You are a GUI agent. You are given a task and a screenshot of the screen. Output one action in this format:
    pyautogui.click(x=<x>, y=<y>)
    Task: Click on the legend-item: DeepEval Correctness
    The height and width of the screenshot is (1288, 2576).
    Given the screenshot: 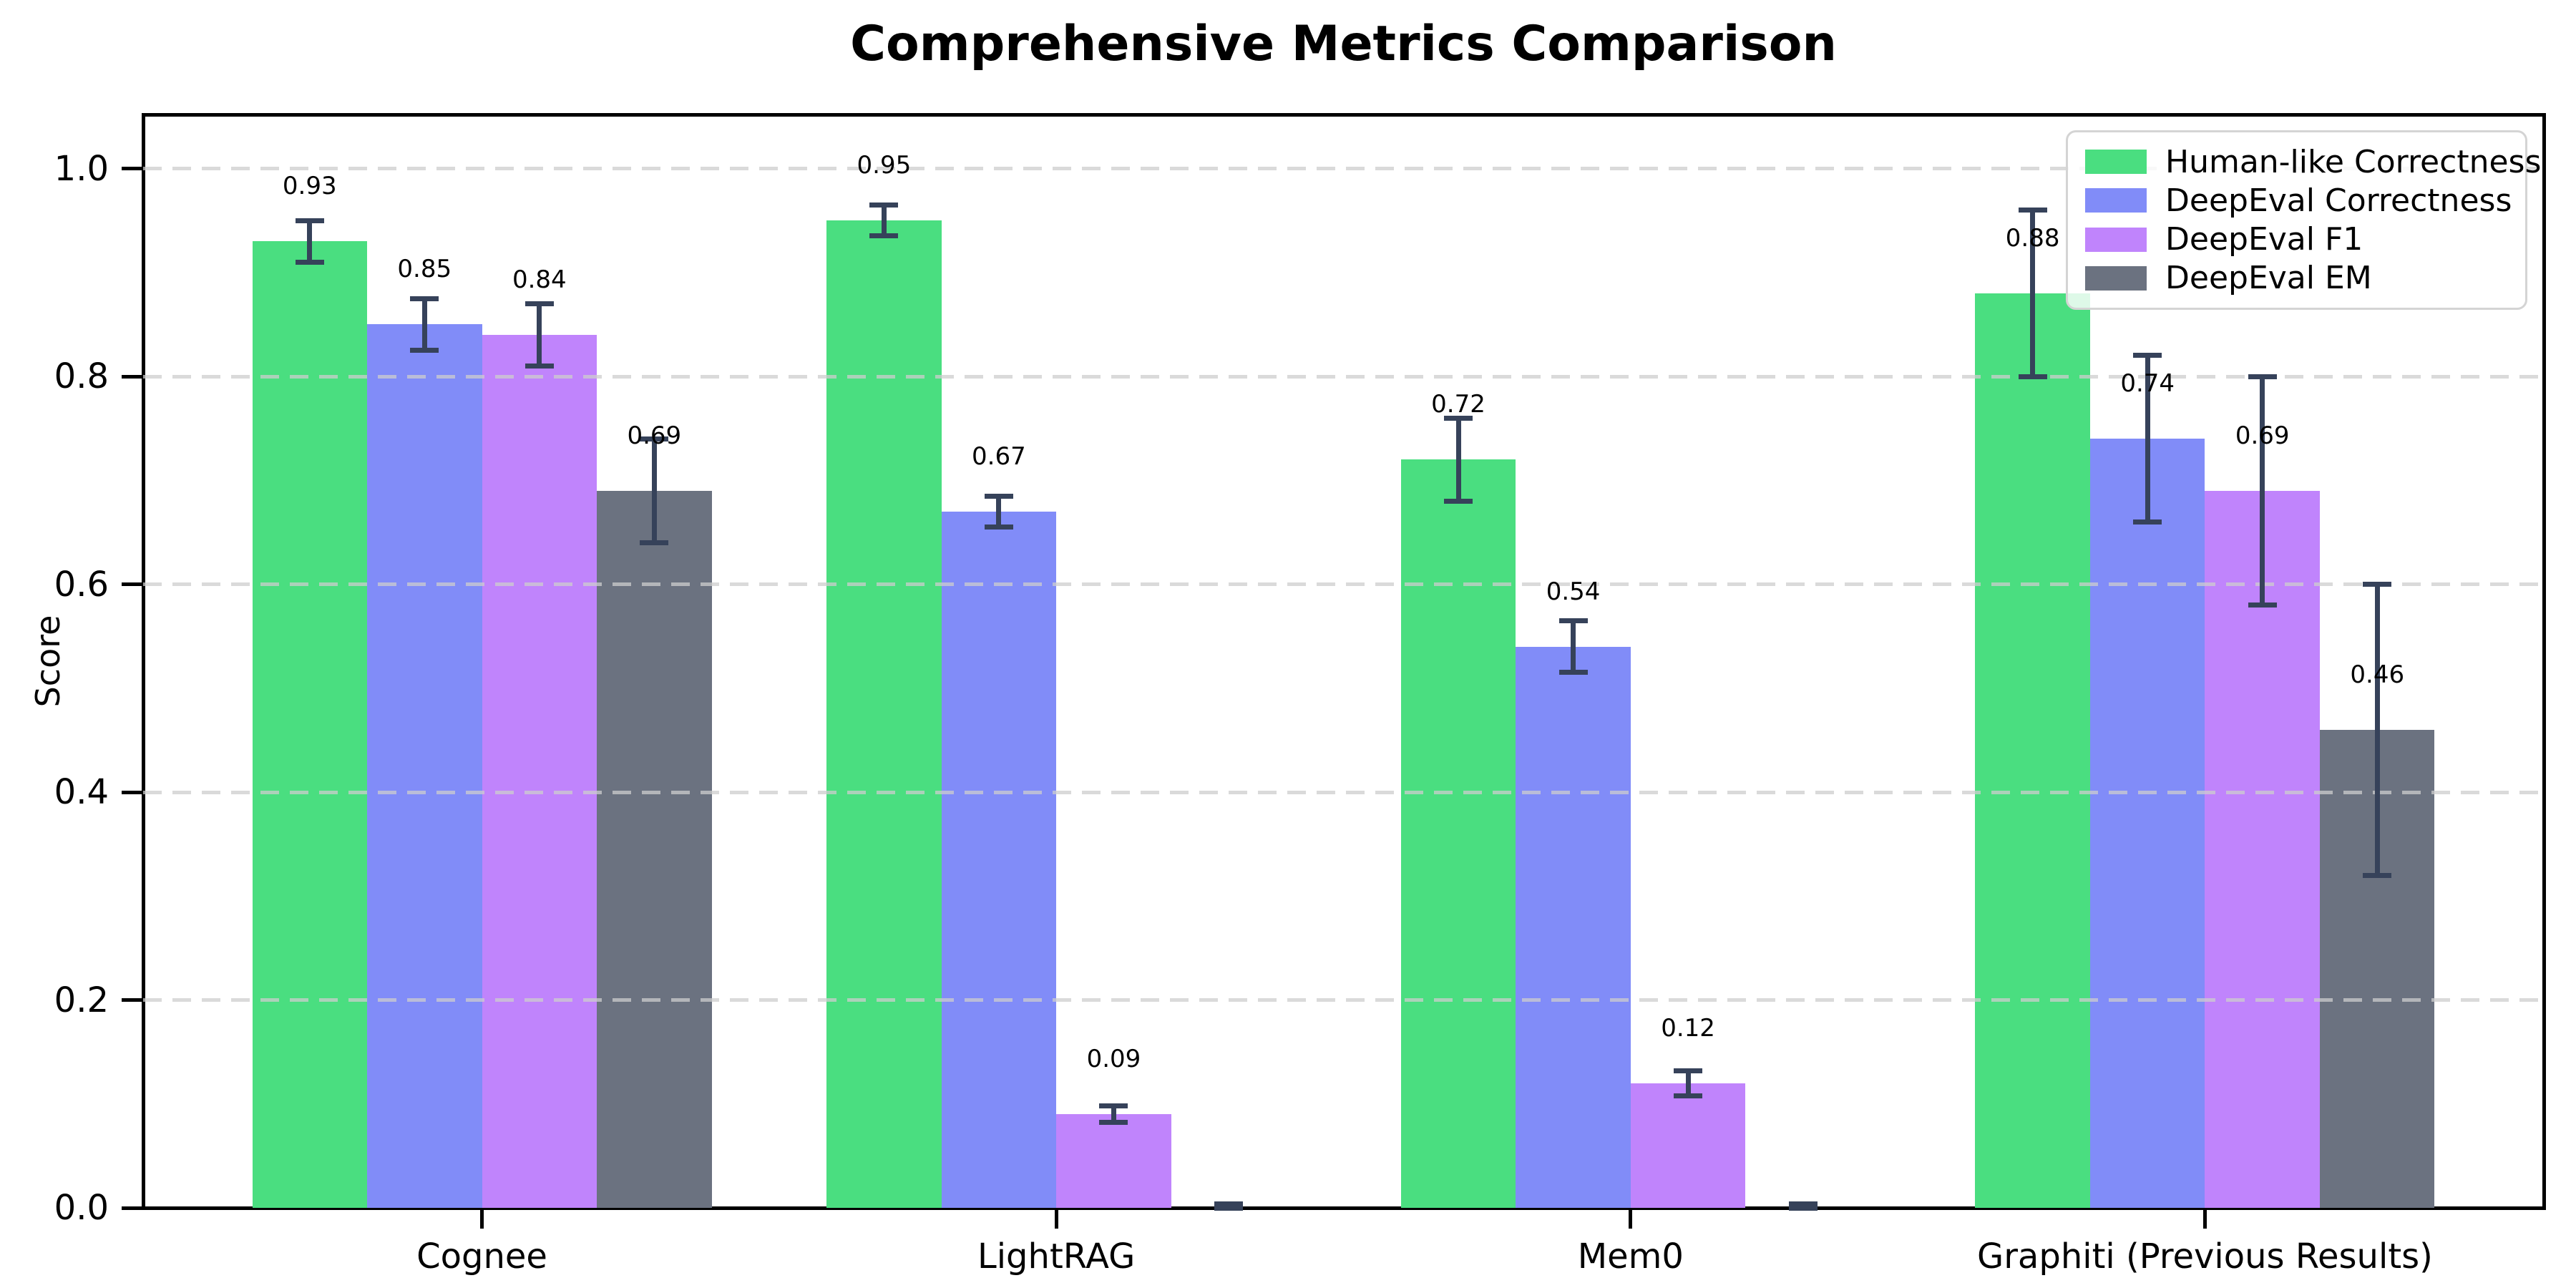 What is the action you would take?
    pyautogui.click(x=2298, y=200)
    